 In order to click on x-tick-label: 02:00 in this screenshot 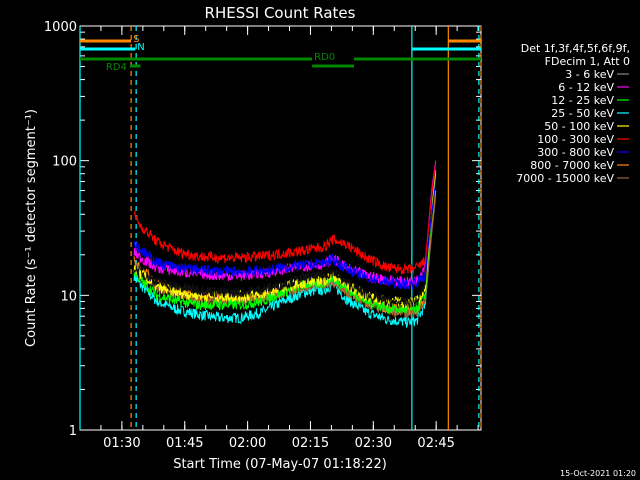, I will do `click(247, 443)`.